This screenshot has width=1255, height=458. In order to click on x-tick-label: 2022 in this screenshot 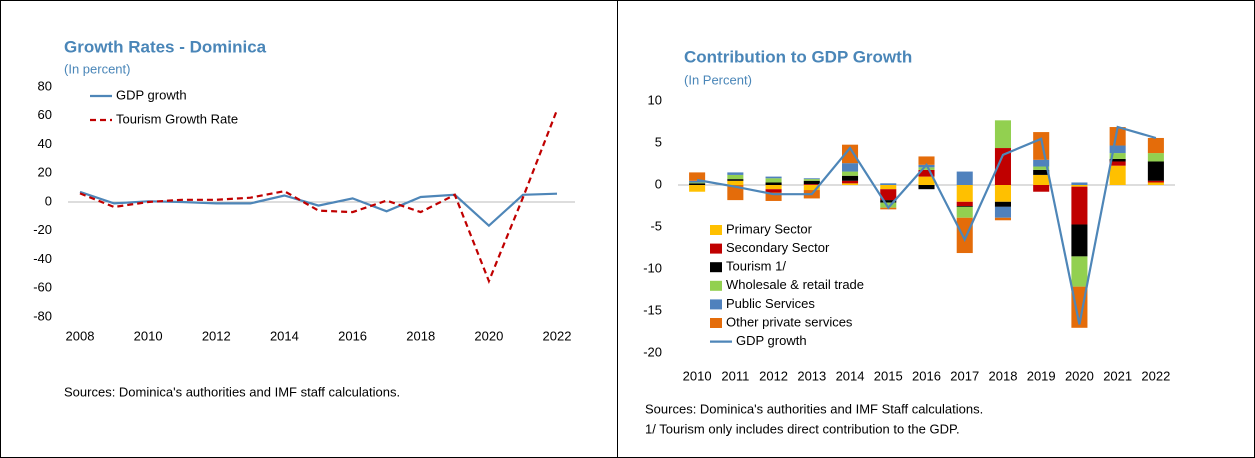, I will do `click(1155, 375)`.